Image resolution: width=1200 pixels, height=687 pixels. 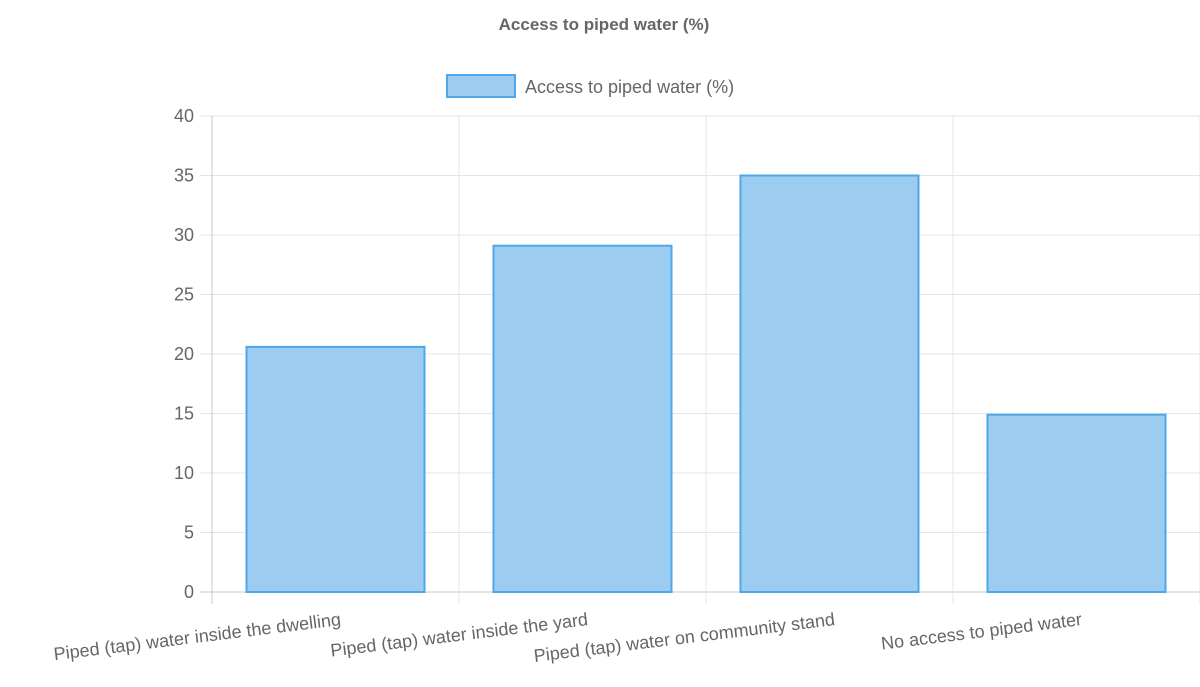 What do you see at coordinates (184, 295) in the screenshot?
I see `y-tick-label: 25` at bounding box center [184, 295].